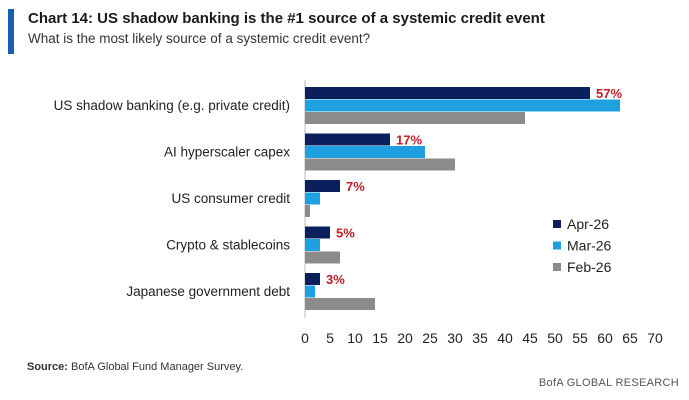  Describe the element at coordinates (230, 198) in the screenshot. I see `category-label: US consumer credit` at that location.